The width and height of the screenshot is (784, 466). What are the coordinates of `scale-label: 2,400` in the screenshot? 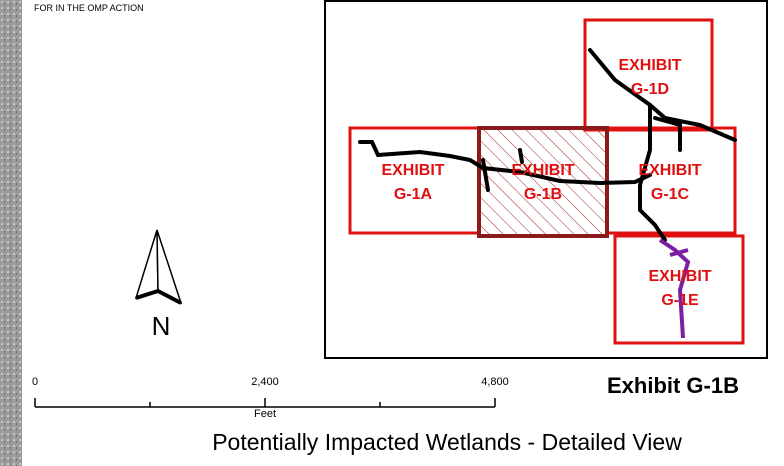 It's located at (265, 382).